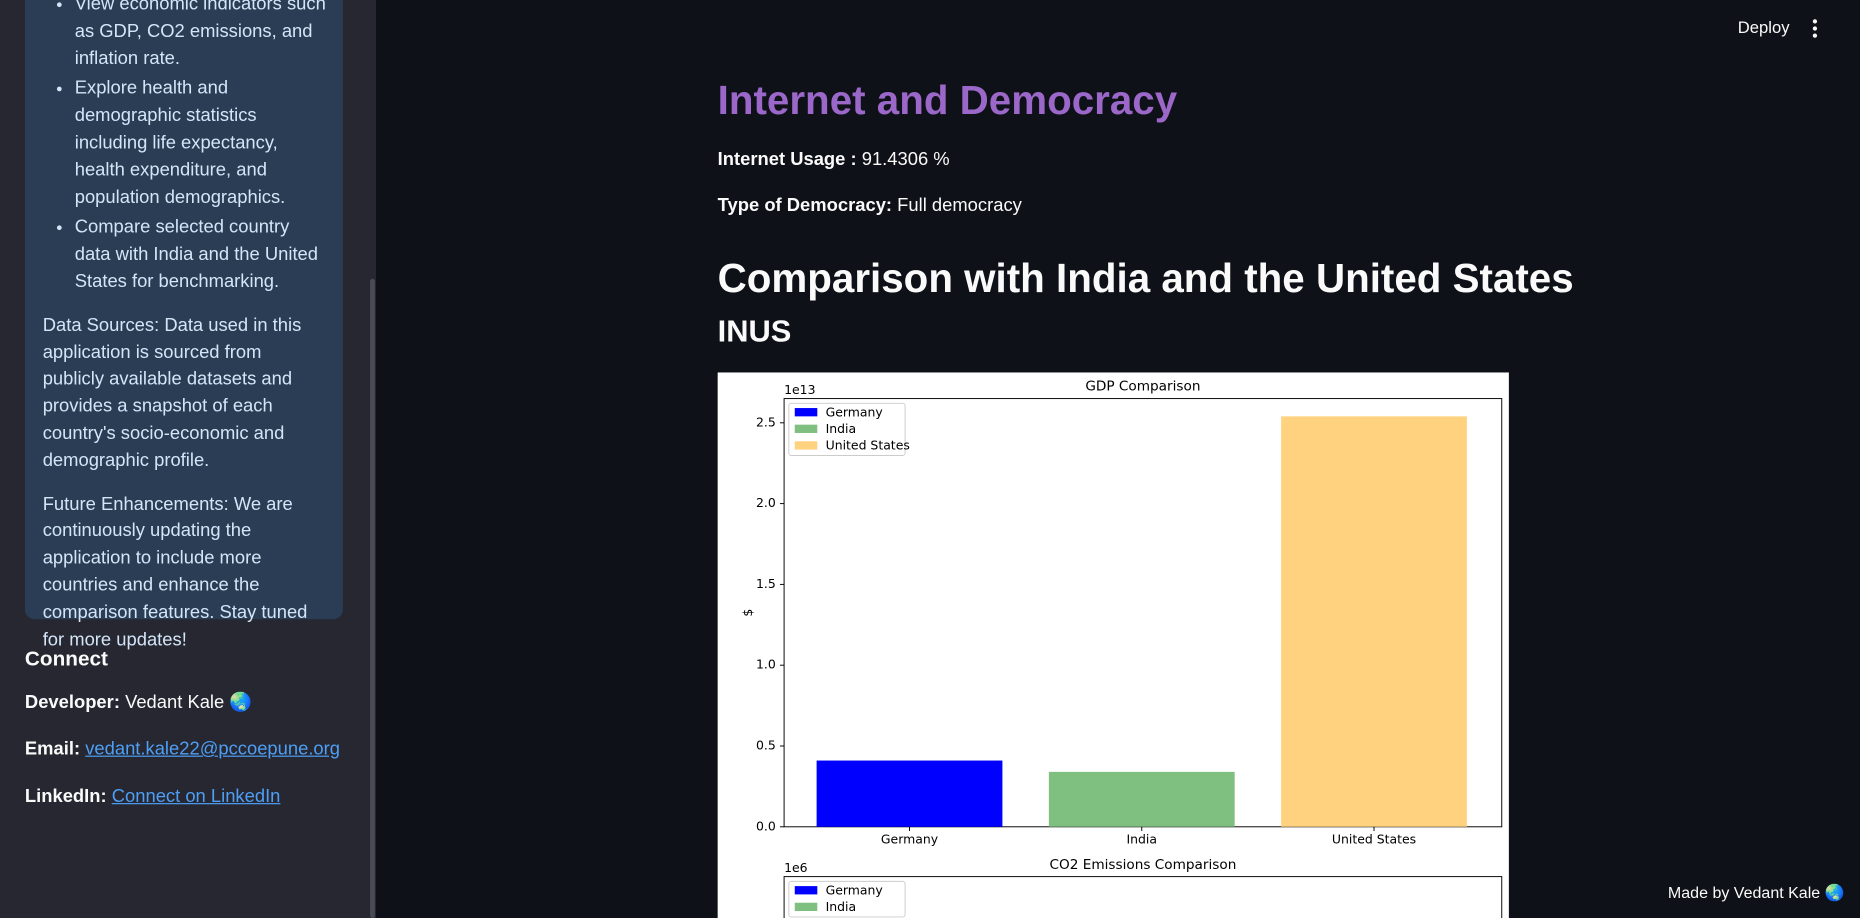 The height and width of the screenshot is (918, 1860). What do you see at coordinates (947, 101) in the screenshot?
I see `page-title: Internet and Democracy` at bounding box center [947, 101].